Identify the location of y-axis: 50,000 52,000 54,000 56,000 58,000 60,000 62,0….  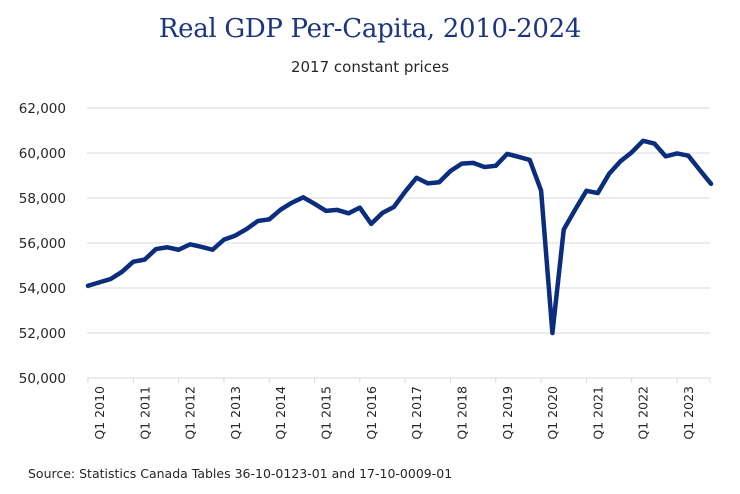
(42, 244).